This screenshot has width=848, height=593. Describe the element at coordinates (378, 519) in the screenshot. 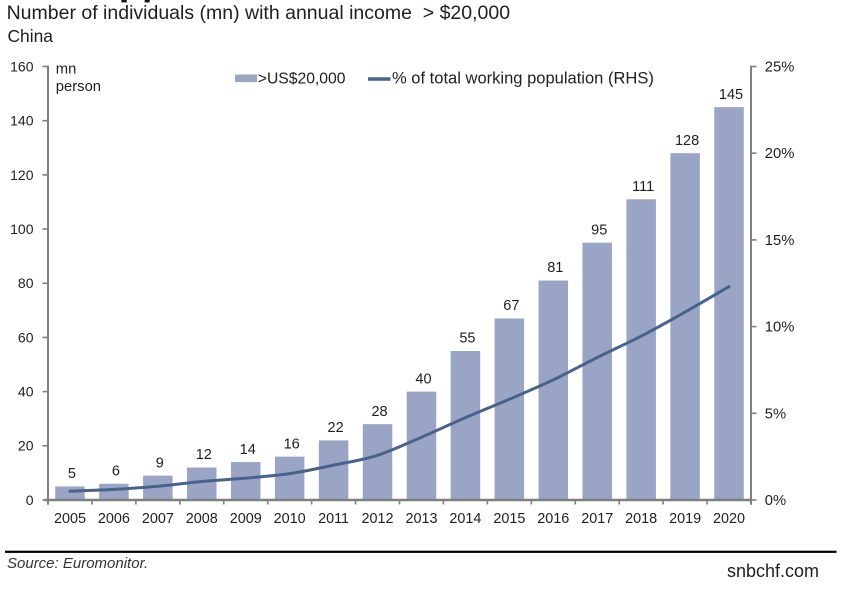

I see `svg-text: 2012` at that location.